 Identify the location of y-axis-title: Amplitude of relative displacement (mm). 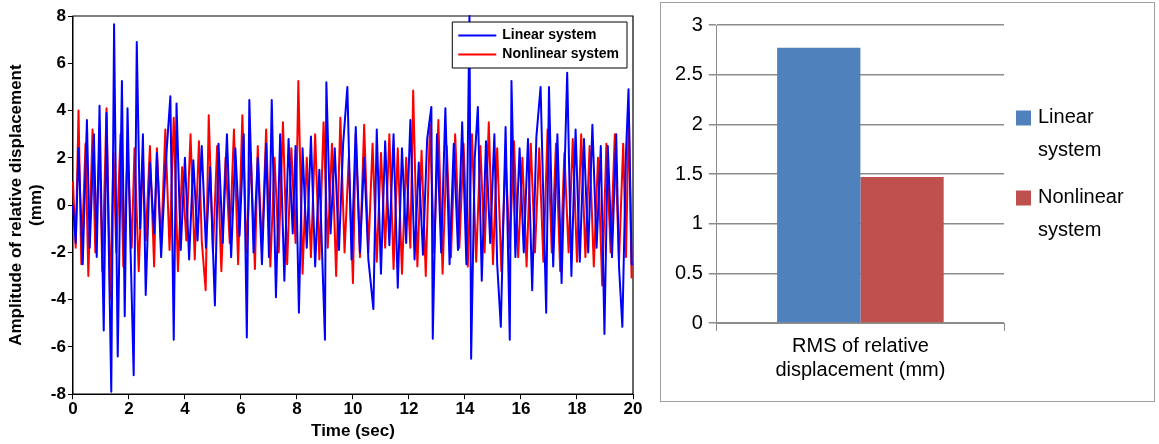
(25, 205).